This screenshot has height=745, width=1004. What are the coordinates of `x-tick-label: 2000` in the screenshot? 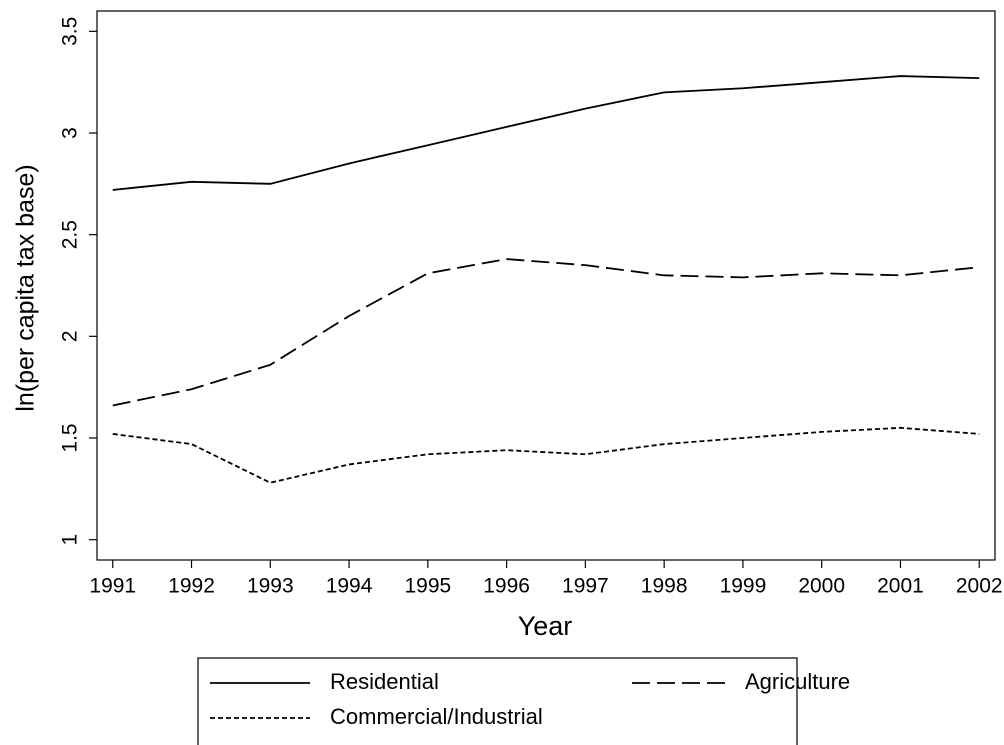 It's located at (821, 586).